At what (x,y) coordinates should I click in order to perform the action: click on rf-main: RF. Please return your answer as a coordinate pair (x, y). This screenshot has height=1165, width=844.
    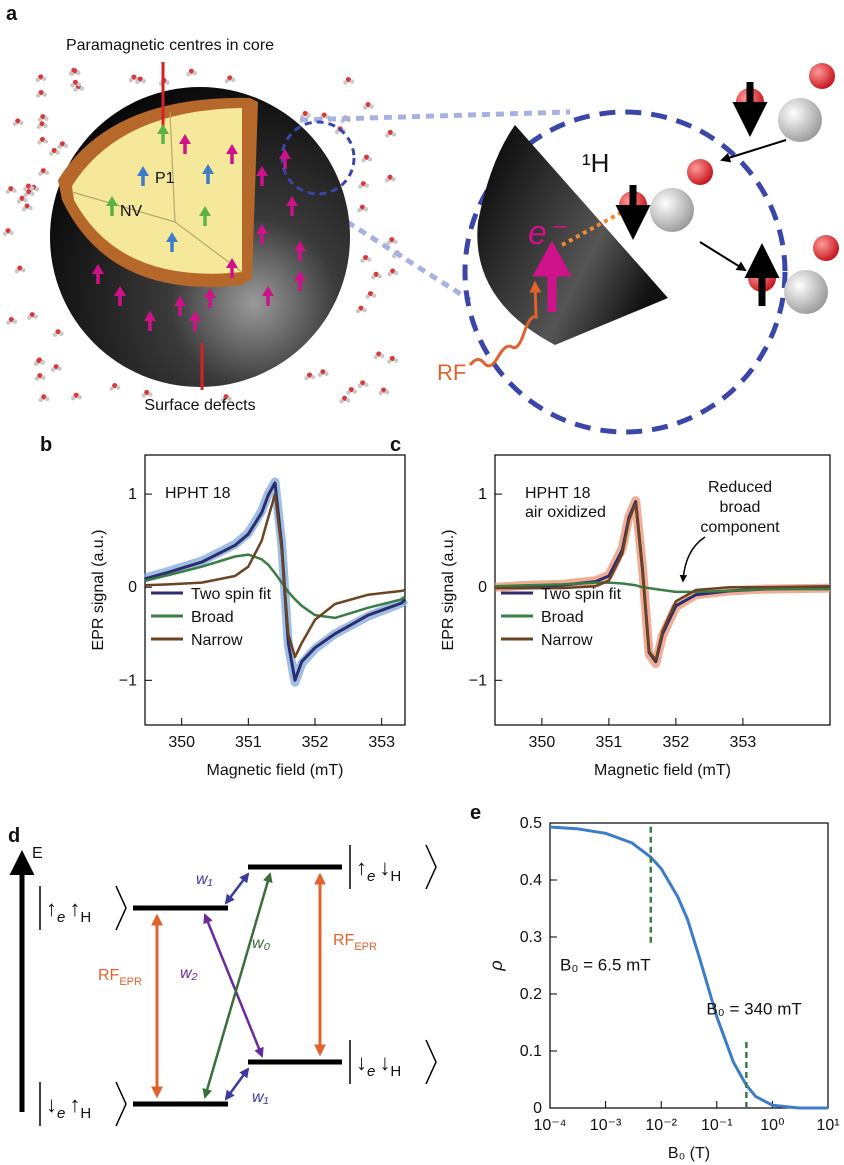
    Looking at the image, I should click on (344, 940).